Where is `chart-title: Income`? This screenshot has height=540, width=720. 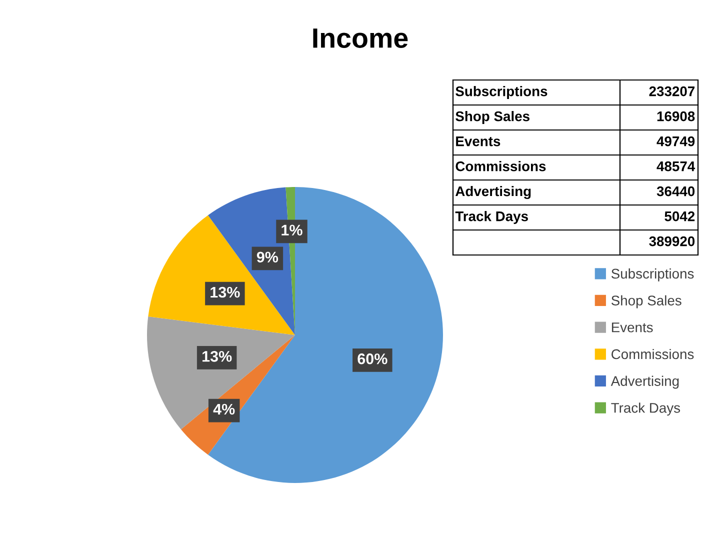
chart-title: Income is located at coordinates (360, 38).